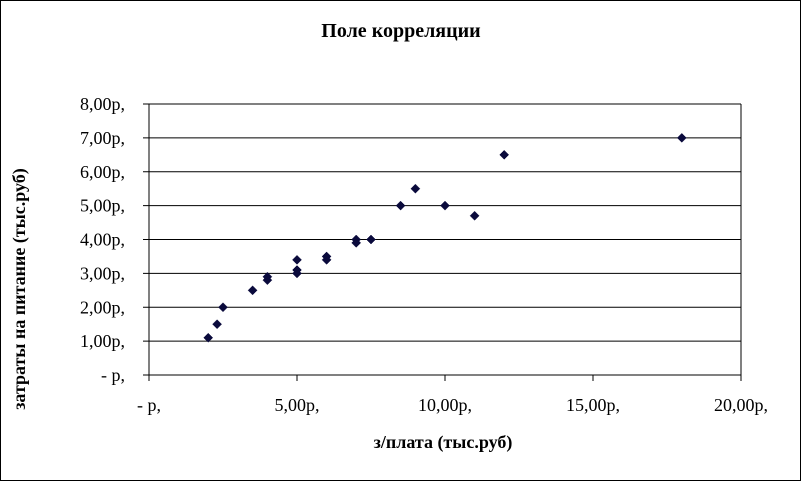  I want to click on y-tick-label-3: 3,00р,, so click(102, 273).